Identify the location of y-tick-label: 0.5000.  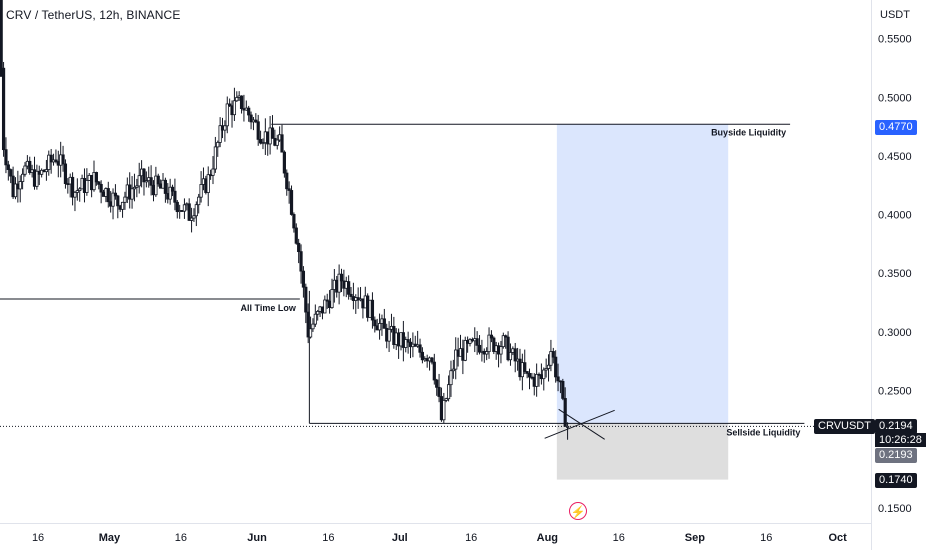
(895, 98).